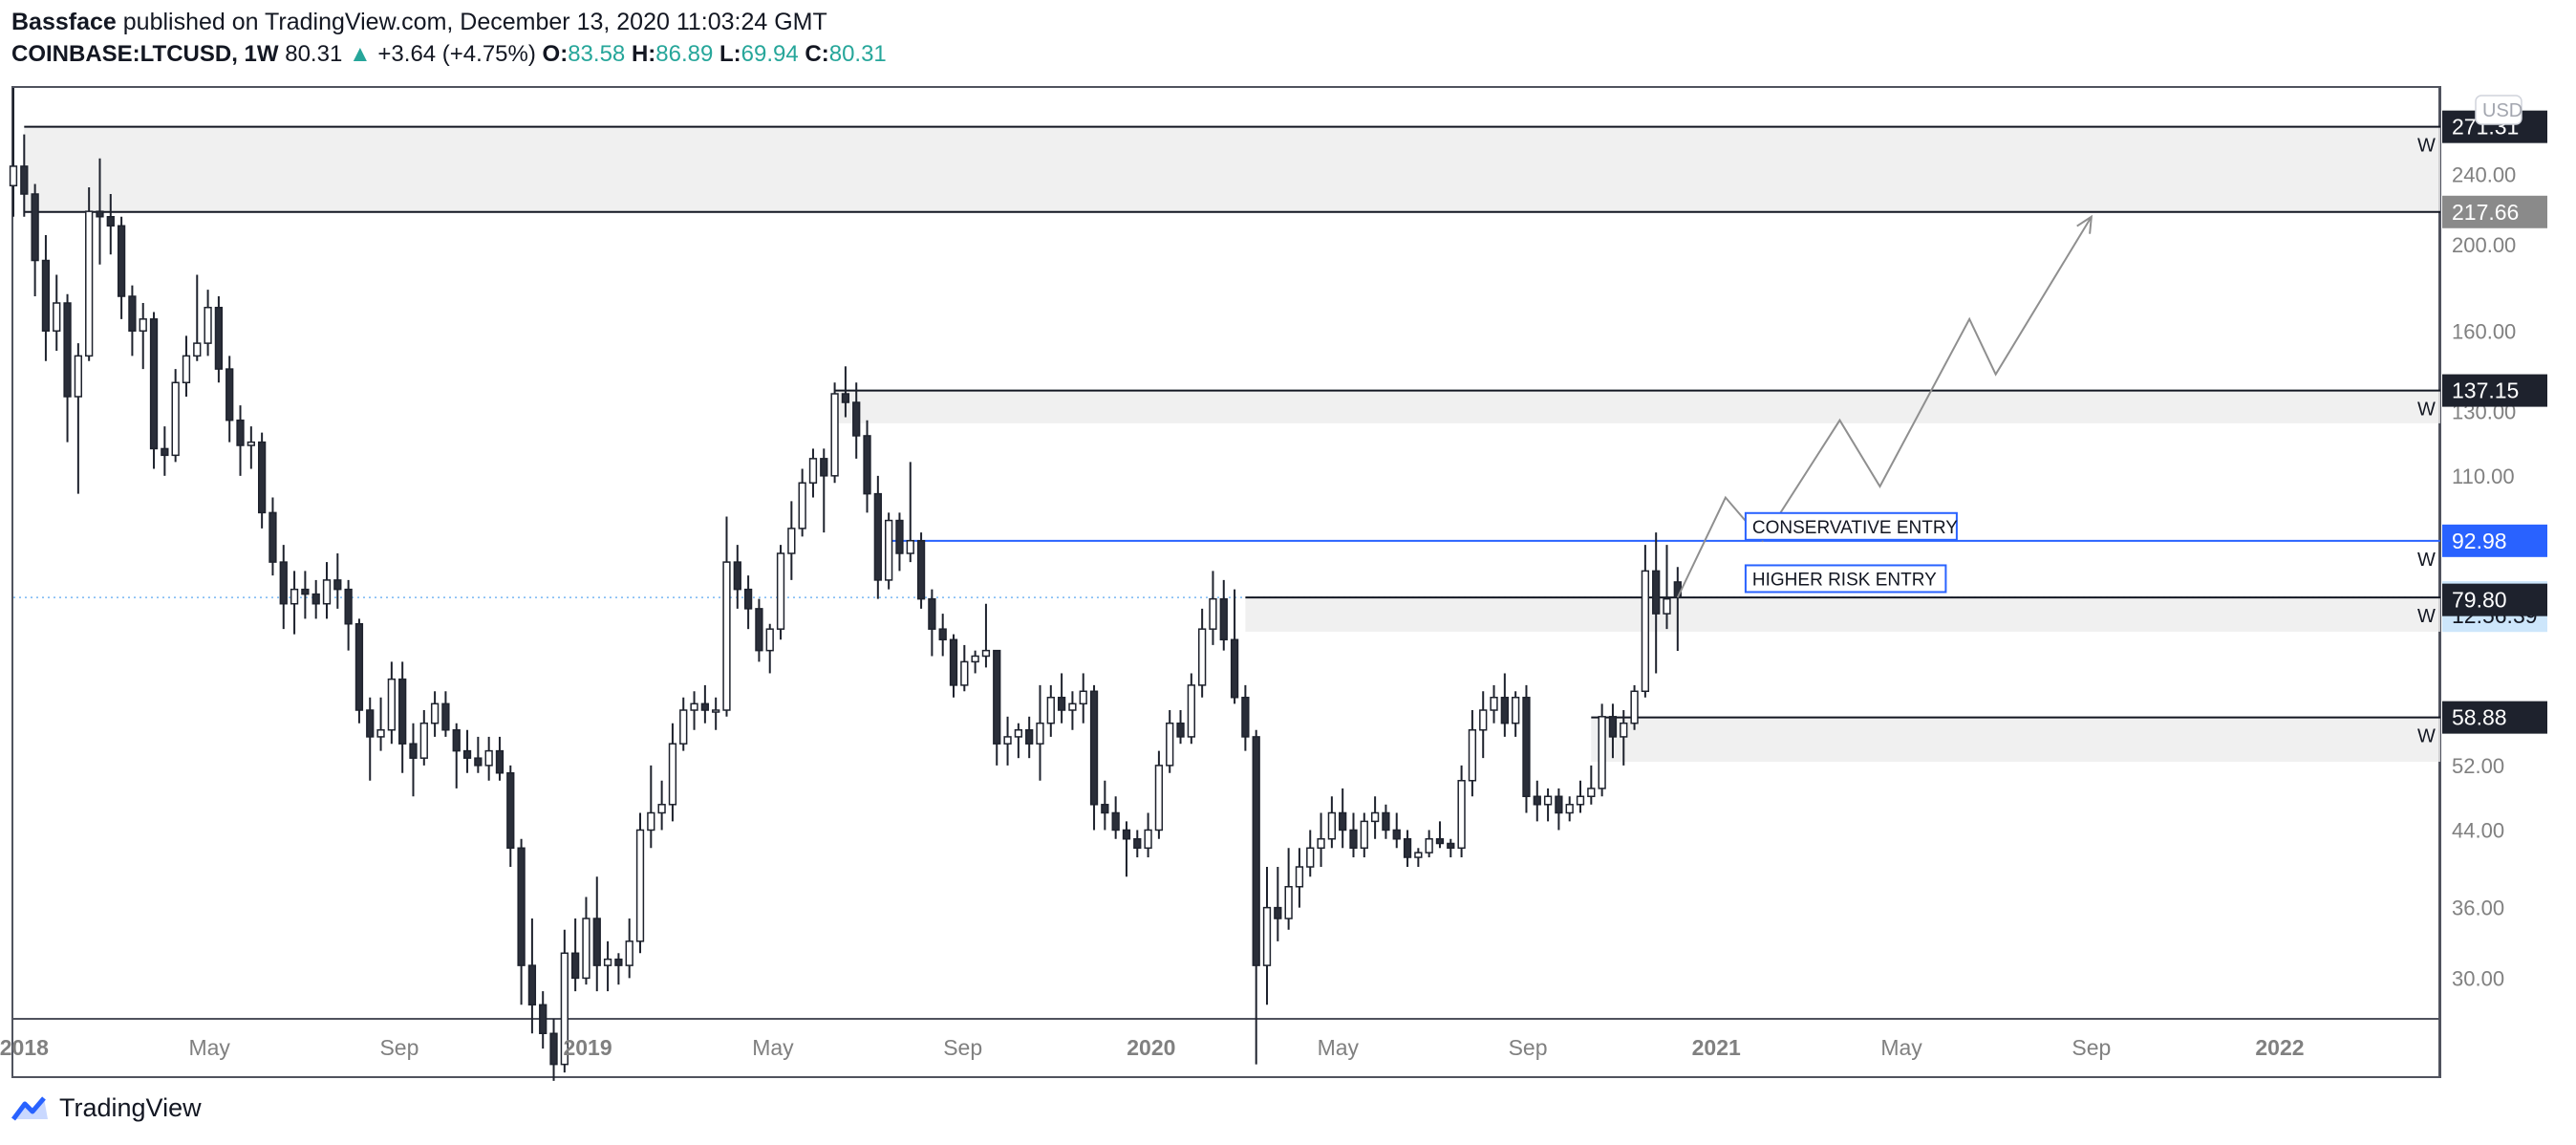  I want to click on y-tick-label: 110.00, so click(2483, 476).